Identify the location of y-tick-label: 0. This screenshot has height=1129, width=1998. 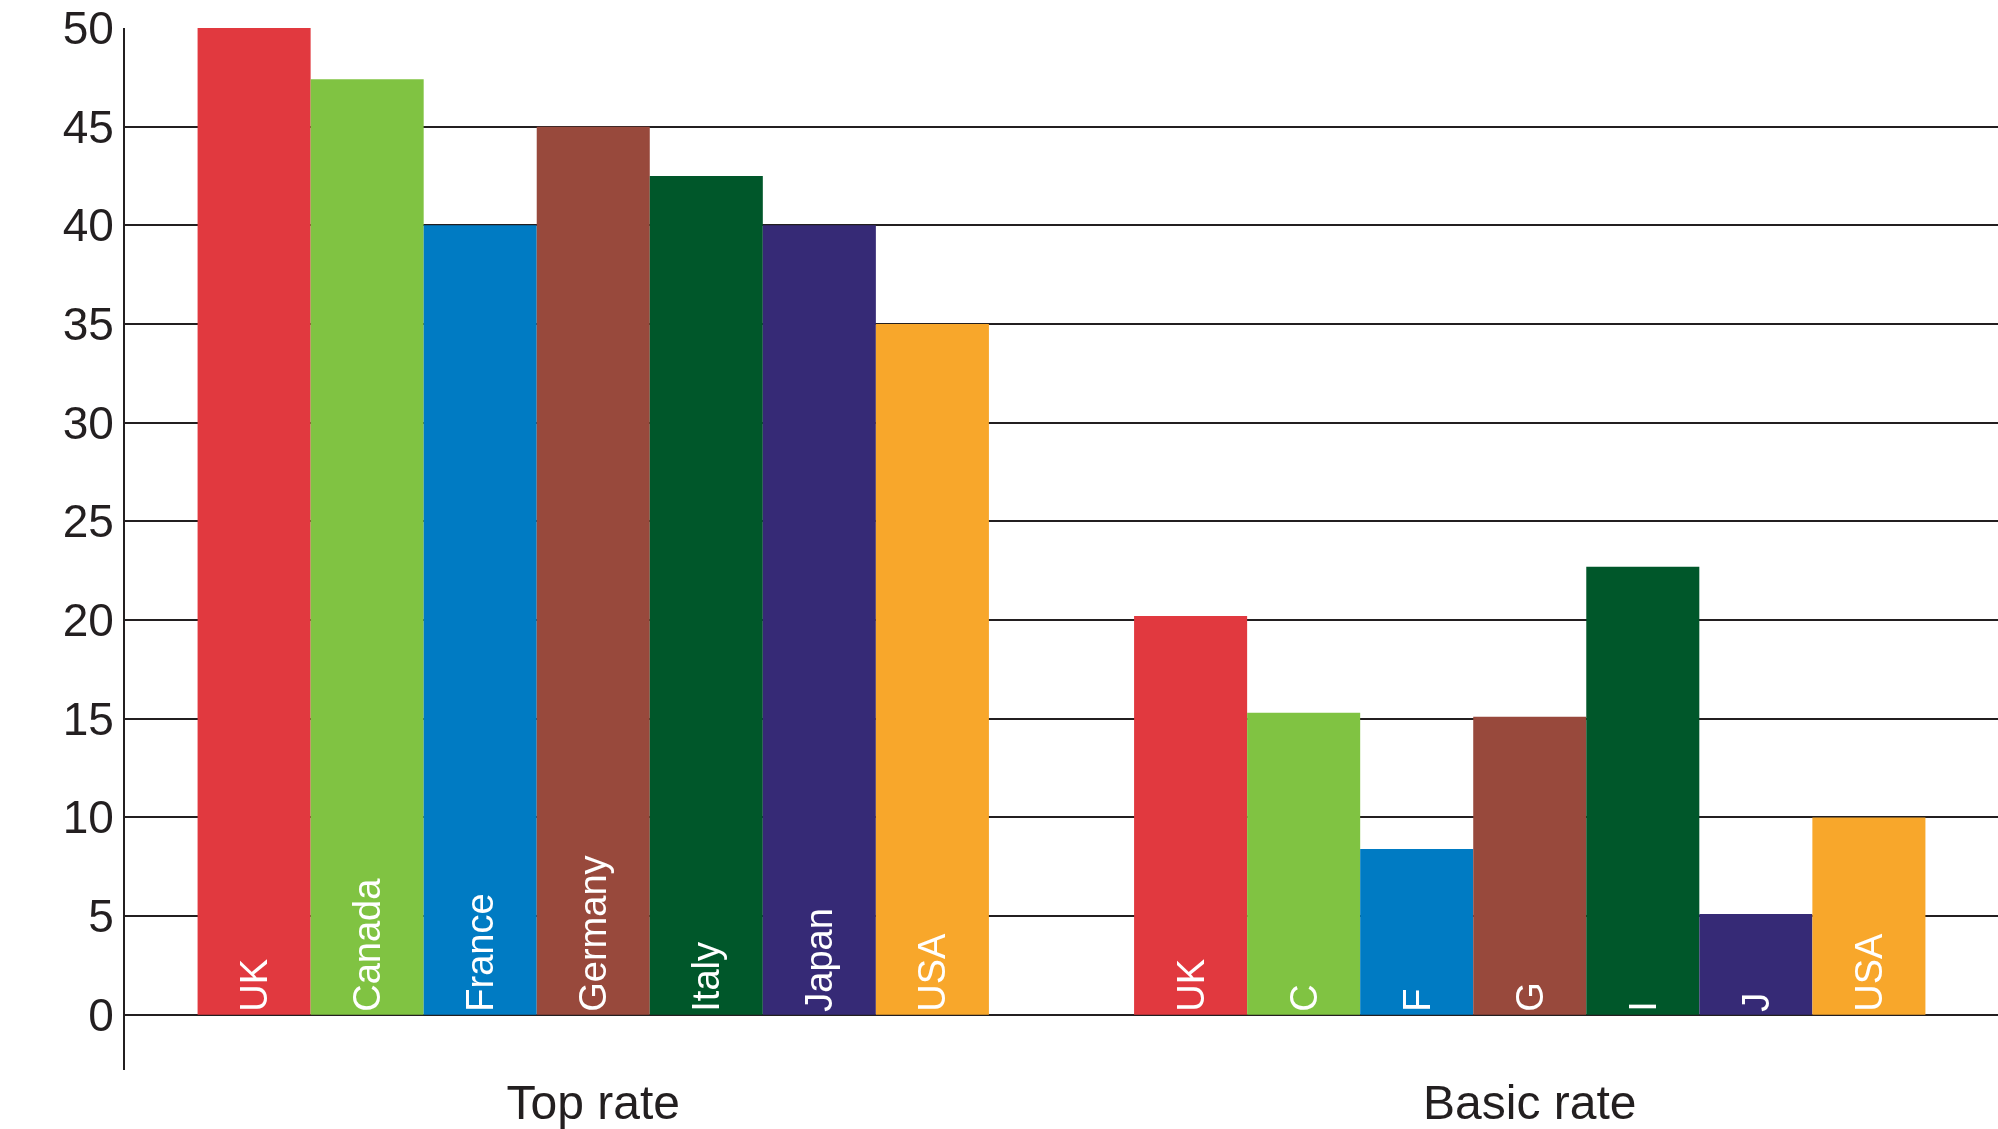
(101, 1014).